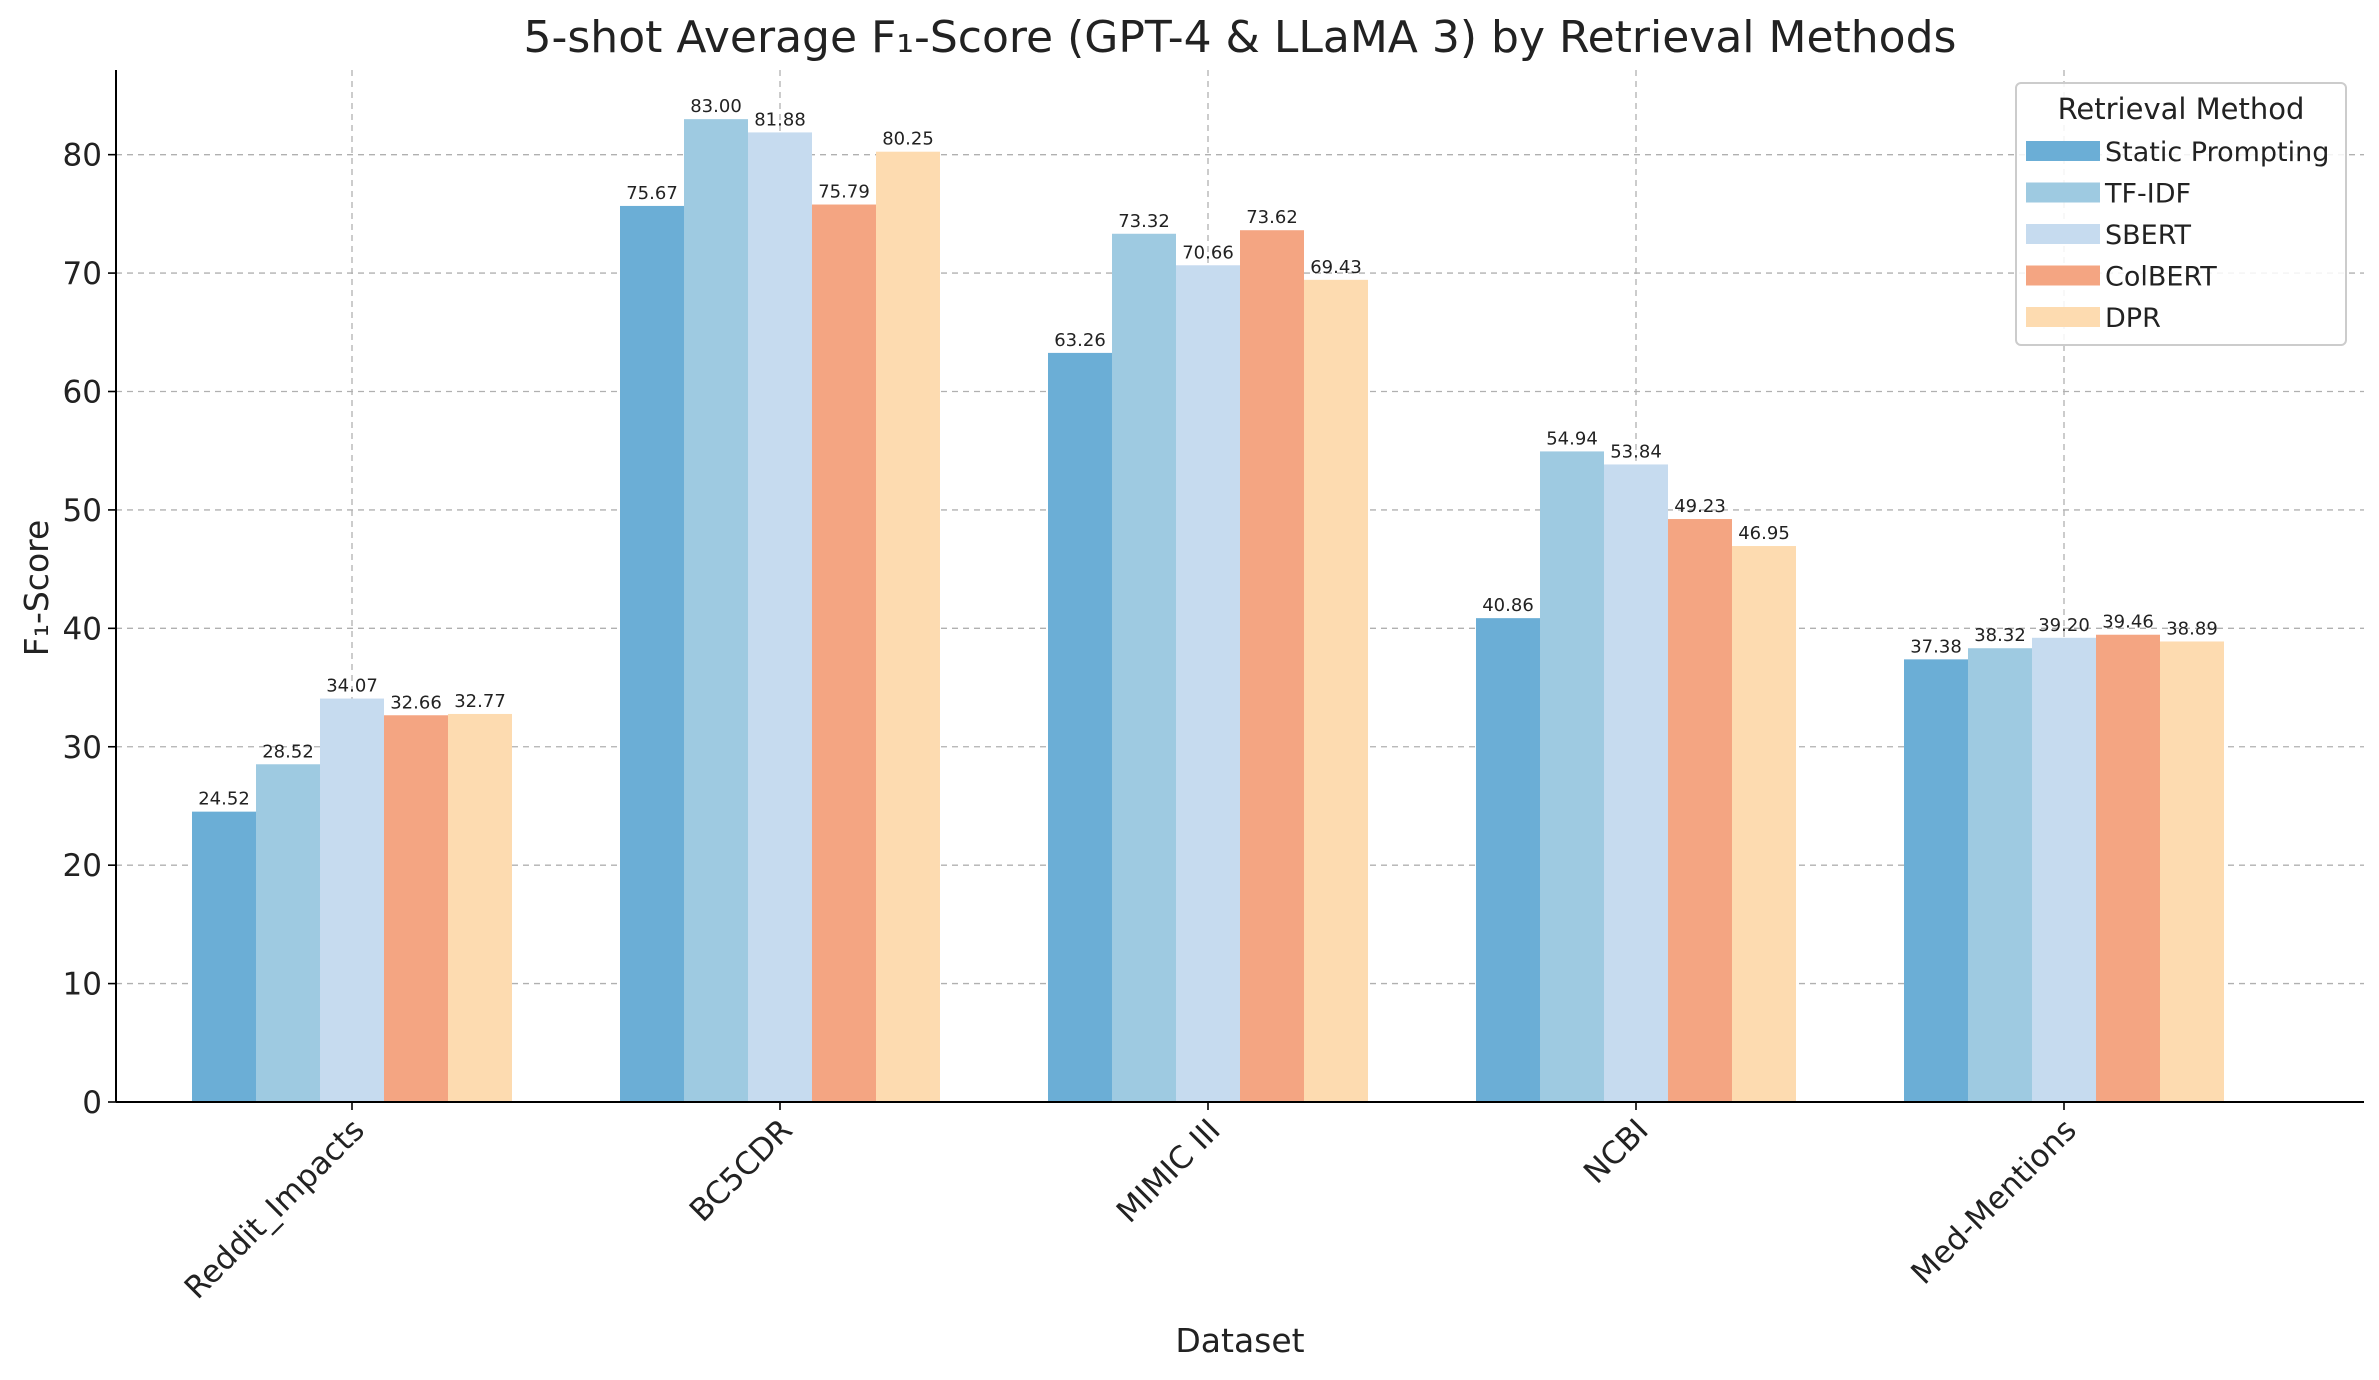 This screenshot has width=2379, height=1380. Describe the element at coordinates (480, 701) in the screenshot. I see `data-label: 32.77` at that location.